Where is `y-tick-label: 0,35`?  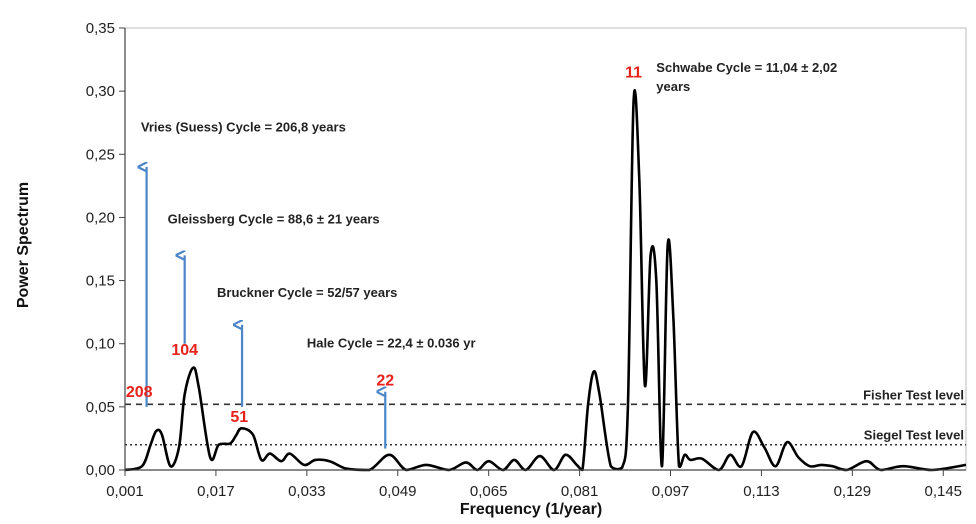
y-tick-label: 0,35 is located at coordinates (100, 28).